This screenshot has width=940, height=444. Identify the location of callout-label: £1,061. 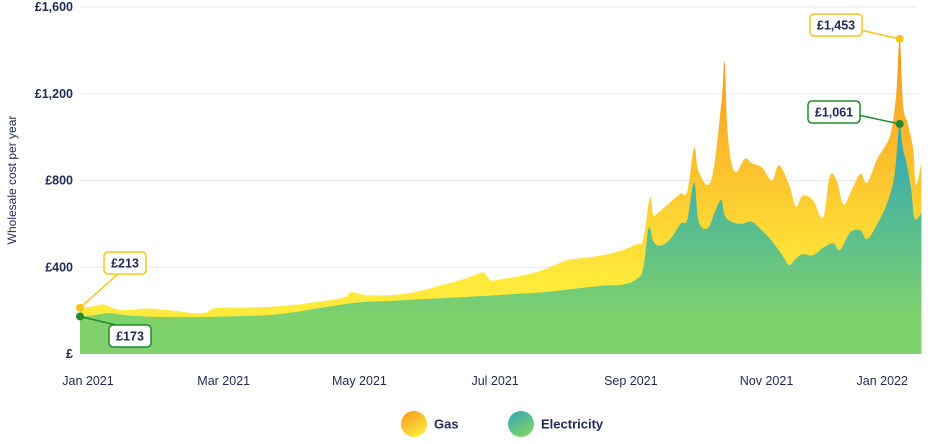
(834, 113).